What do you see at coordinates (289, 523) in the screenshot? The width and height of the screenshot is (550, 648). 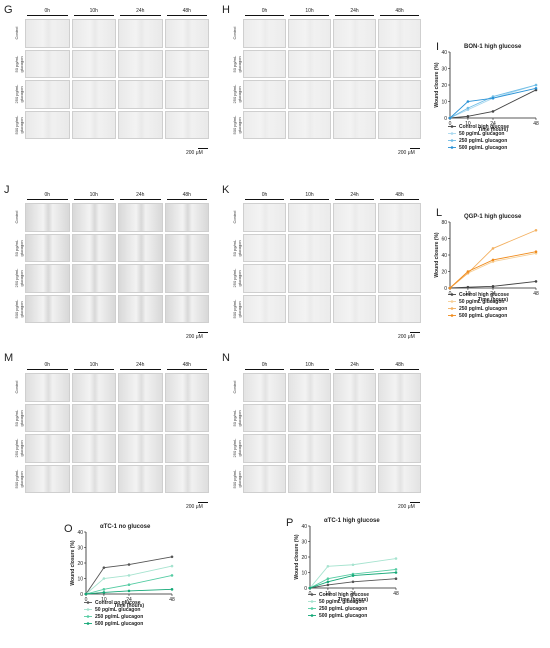 I see `panel-label: P` at bounding box center [289, 523].